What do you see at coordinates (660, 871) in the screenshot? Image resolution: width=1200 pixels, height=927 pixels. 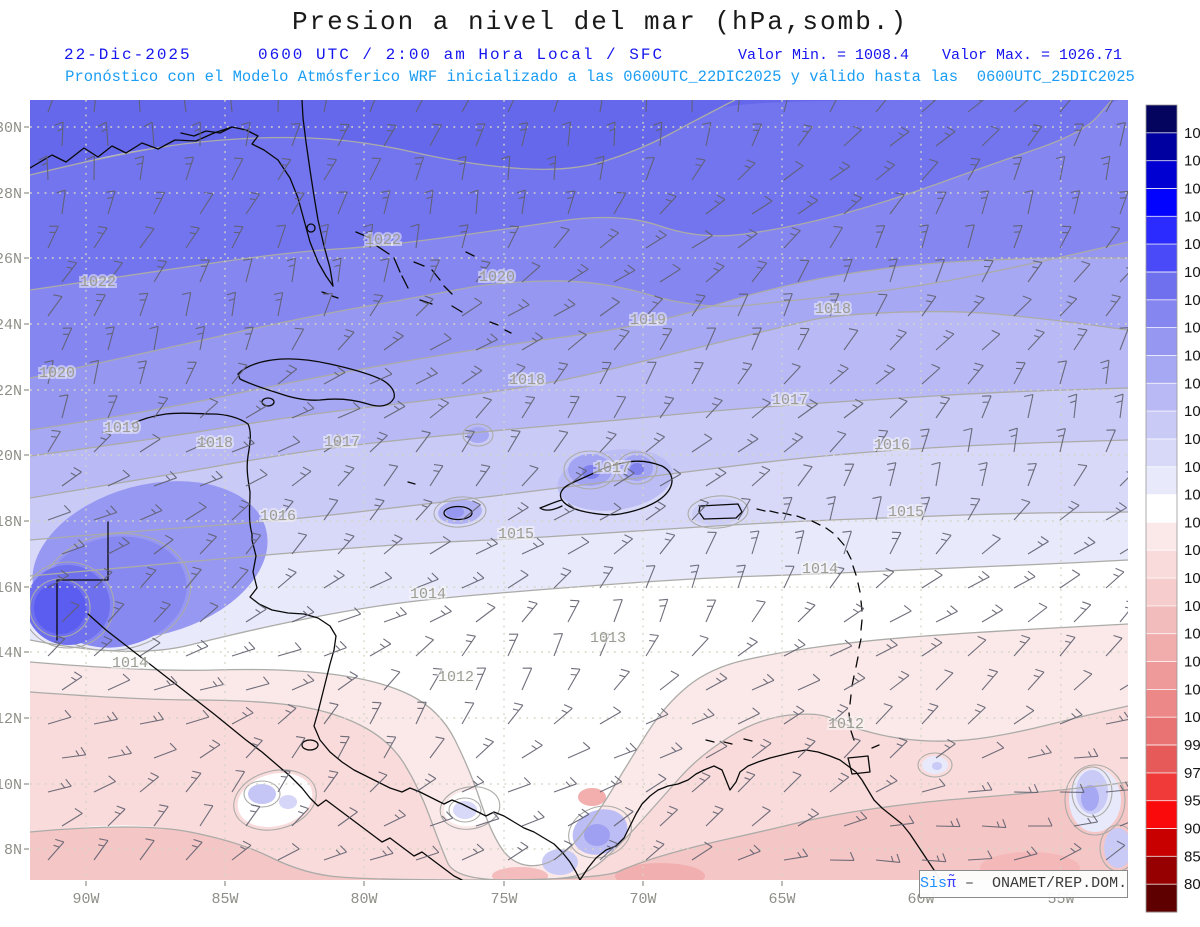 I see `pressure-blob` at bounding box center [660, 871].